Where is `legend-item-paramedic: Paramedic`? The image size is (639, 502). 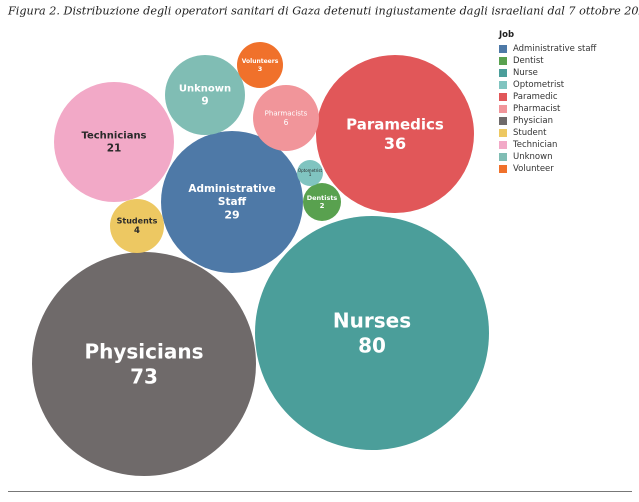 legend-item-paramedic: Paramedic is located at coordinates (528, 97).